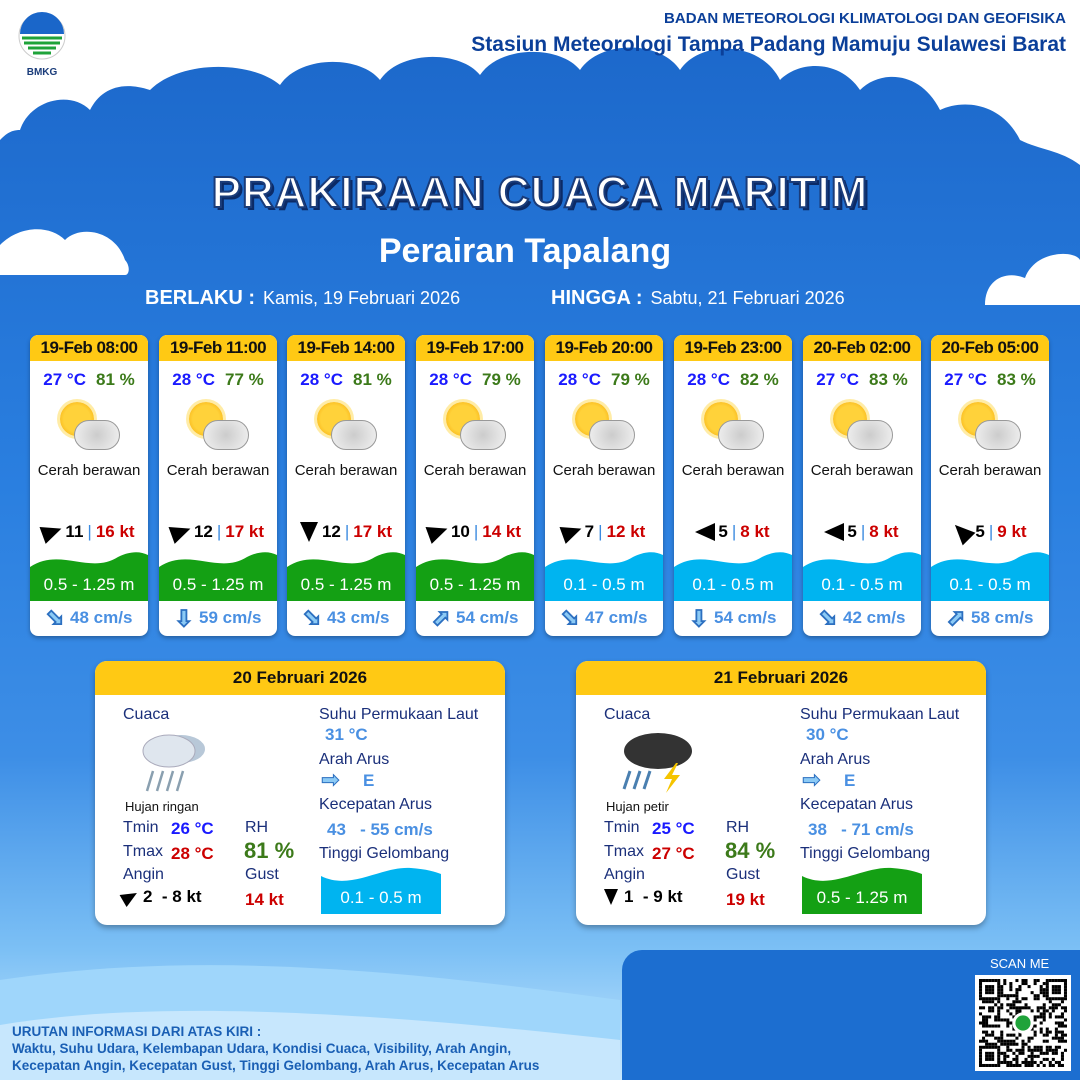  Describe the element at coordinates (200, 298) in the screenshot. I see `valid-from-label: BERLAKU :` at that location.